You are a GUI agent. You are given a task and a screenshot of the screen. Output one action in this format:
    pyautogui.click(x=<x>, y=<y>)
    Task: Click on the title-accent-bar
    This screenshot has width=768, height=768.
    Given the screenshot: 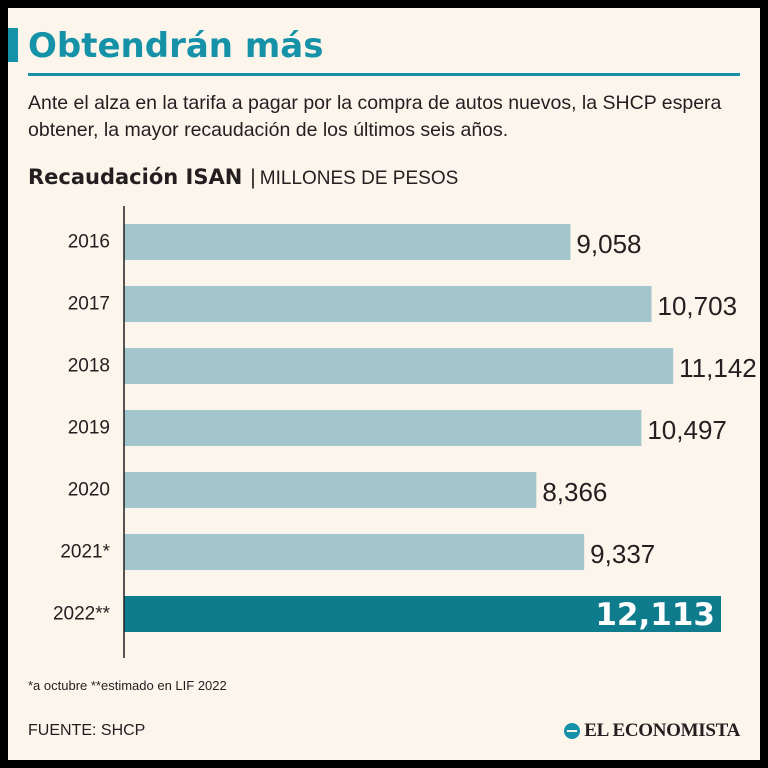 What is the action you would take?
    pyautogui.click(x=13, y=45)
    